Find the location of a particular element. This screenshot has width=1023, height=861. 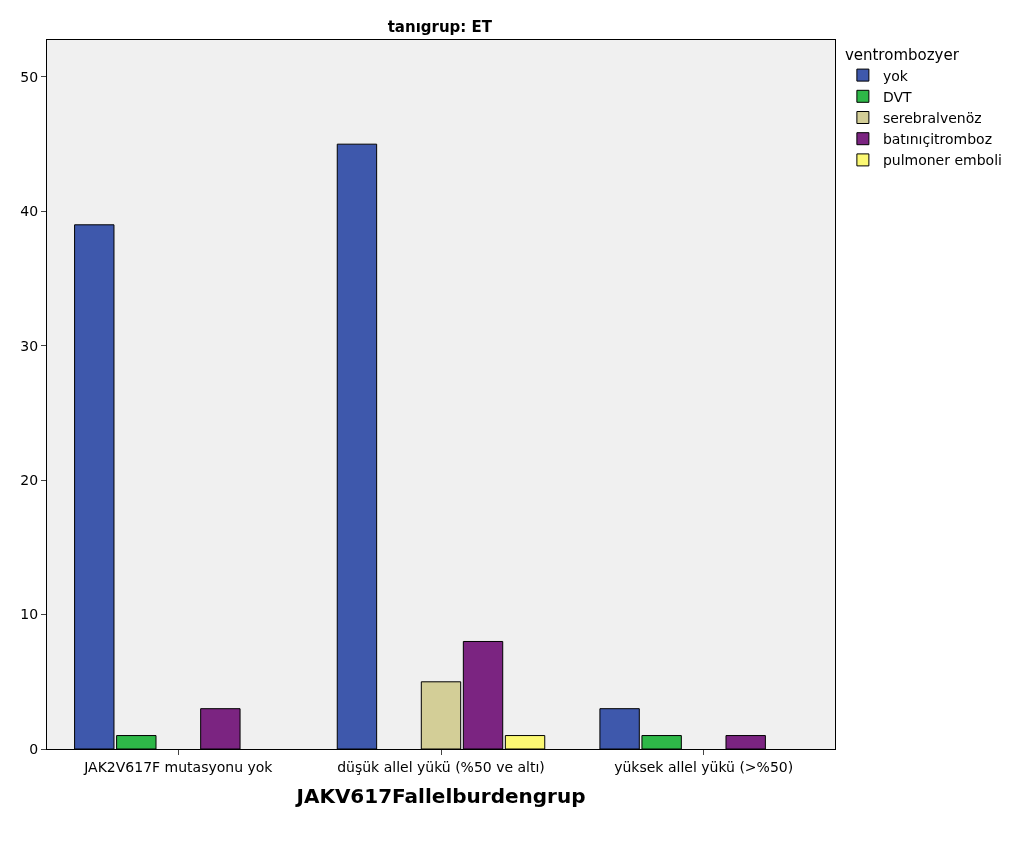

x-axis-title: JAKV617Fallelburdengrup is located at coordinates (440, 796).